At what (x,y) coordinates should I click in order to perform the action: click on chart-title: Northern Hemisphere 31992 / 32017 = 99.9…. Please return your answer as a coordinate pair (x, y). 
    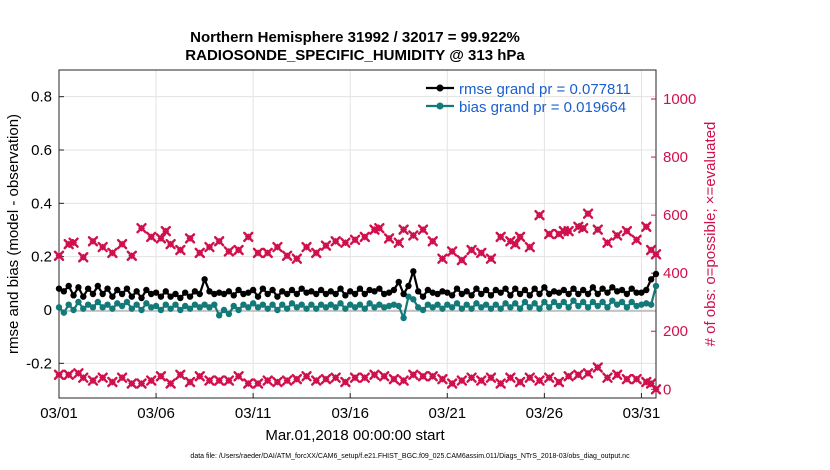
    Looking at the image, I should click on (355, 37).